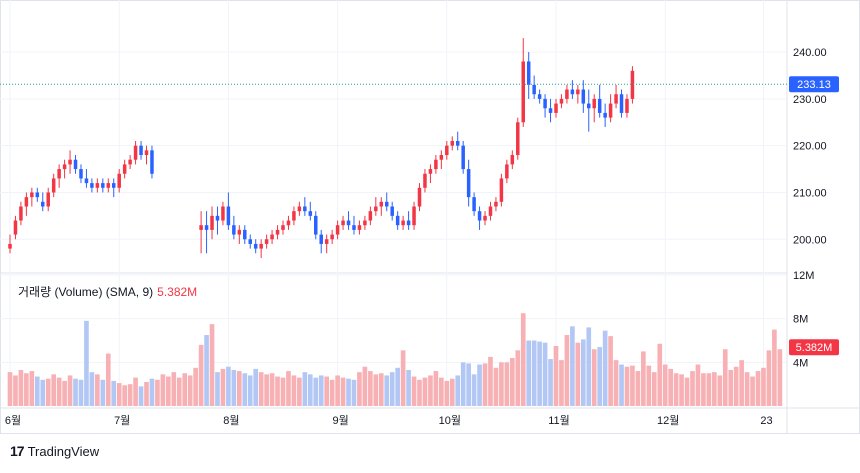 The image size is (860, 473). What do you see at coordinates (814, 347) in the screenshot?
I see `volume-sma-tag` at bounding box center [814, 347].